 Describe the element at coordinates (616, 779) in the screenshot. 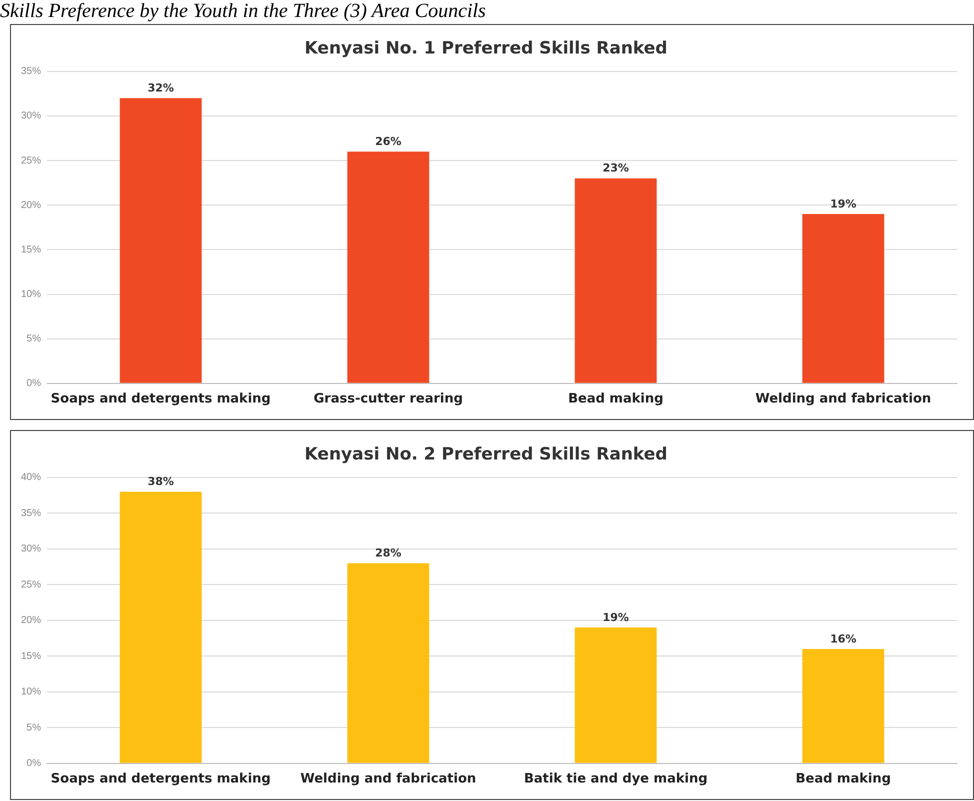

I see `x-tick-label: Batik tie and dye making` at that location.